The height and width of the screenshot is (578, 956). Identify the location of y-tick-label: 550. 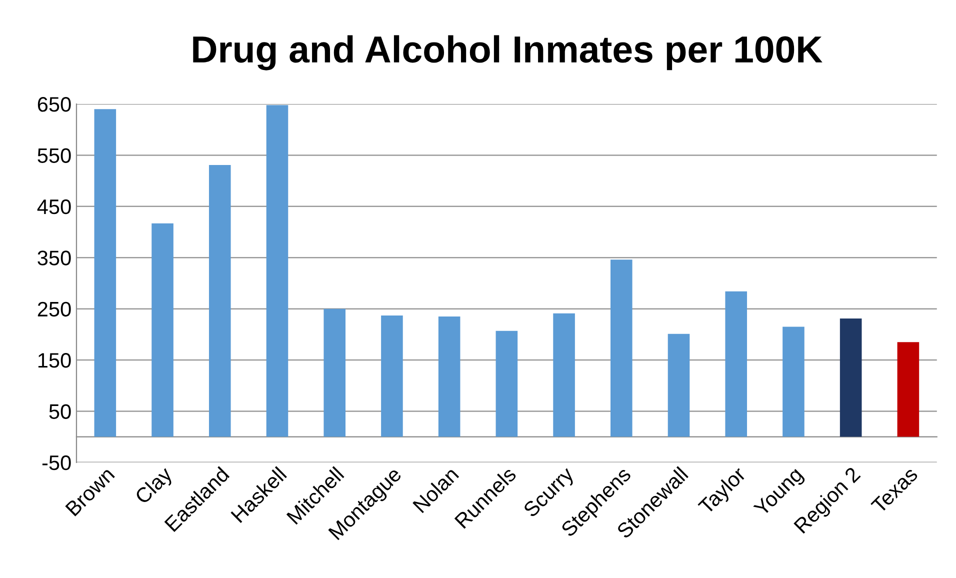
(54, 155).